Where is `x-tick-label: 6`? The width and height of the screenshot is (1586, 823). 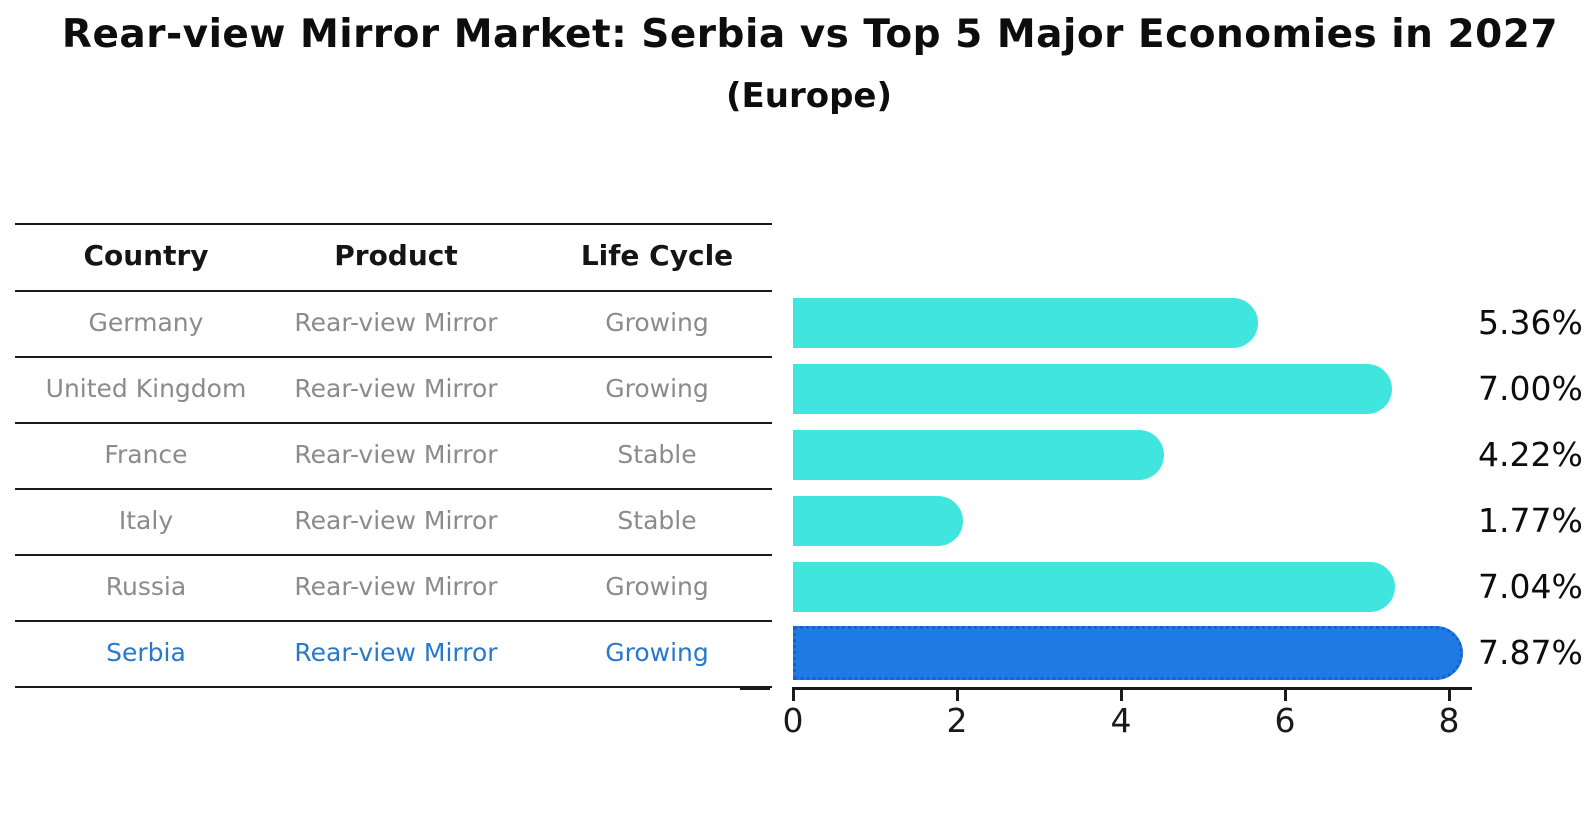 x-tick-label: 6 is located at coordinates (1285, 720).